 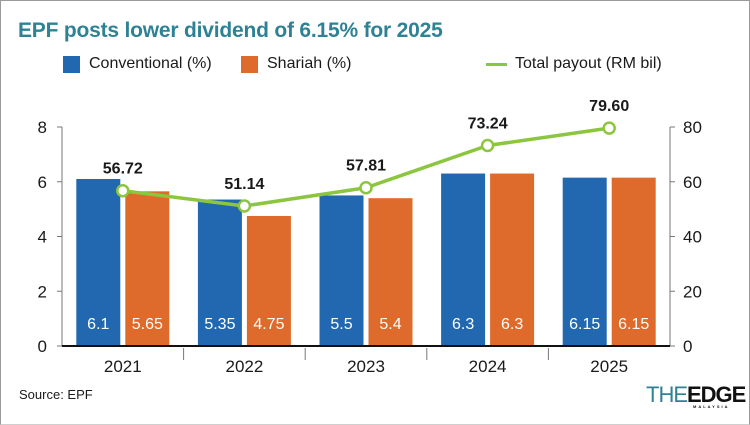 What do you see at coordinates (98, 262) in the screenshot?
I see `bar-conventional-2021` at bounding box center [98, 262].